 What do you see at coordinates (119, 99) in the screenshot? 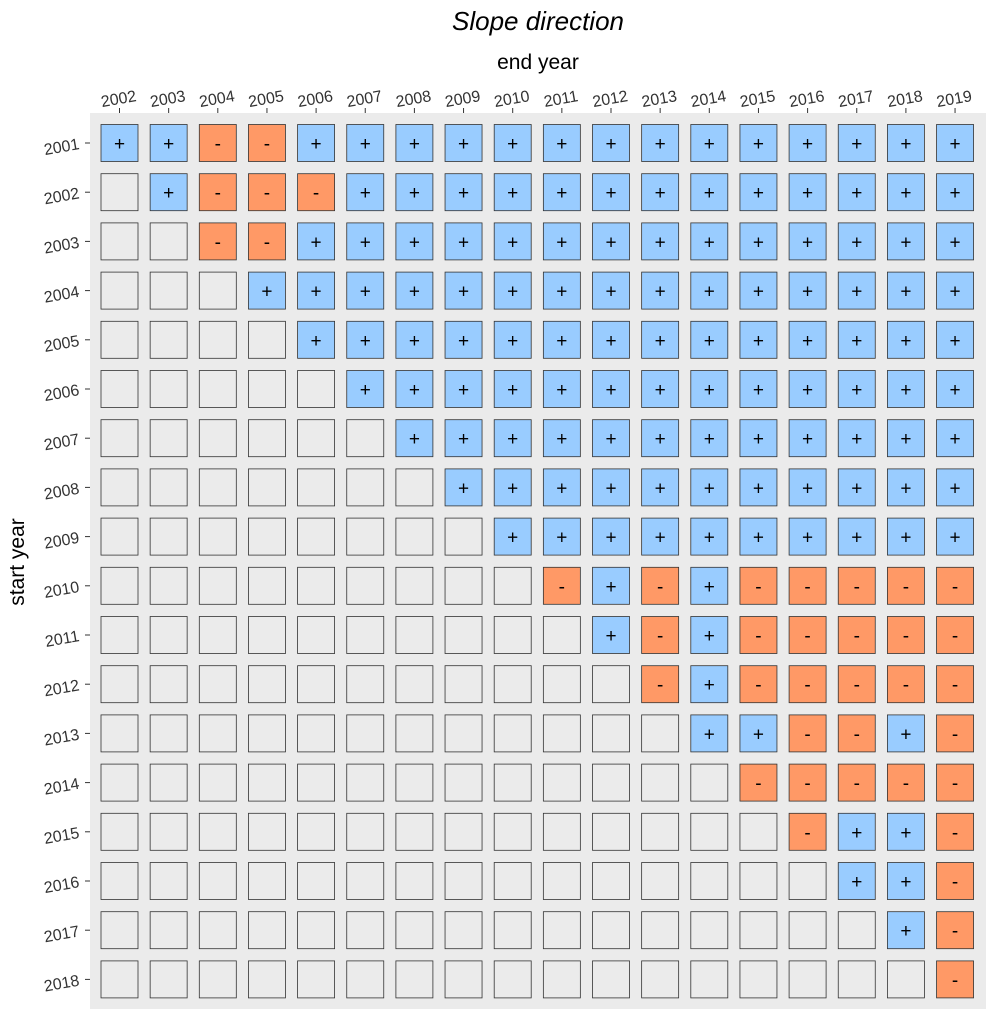
I see `x-tick-label: 2002` at bounding box center [119, 99].